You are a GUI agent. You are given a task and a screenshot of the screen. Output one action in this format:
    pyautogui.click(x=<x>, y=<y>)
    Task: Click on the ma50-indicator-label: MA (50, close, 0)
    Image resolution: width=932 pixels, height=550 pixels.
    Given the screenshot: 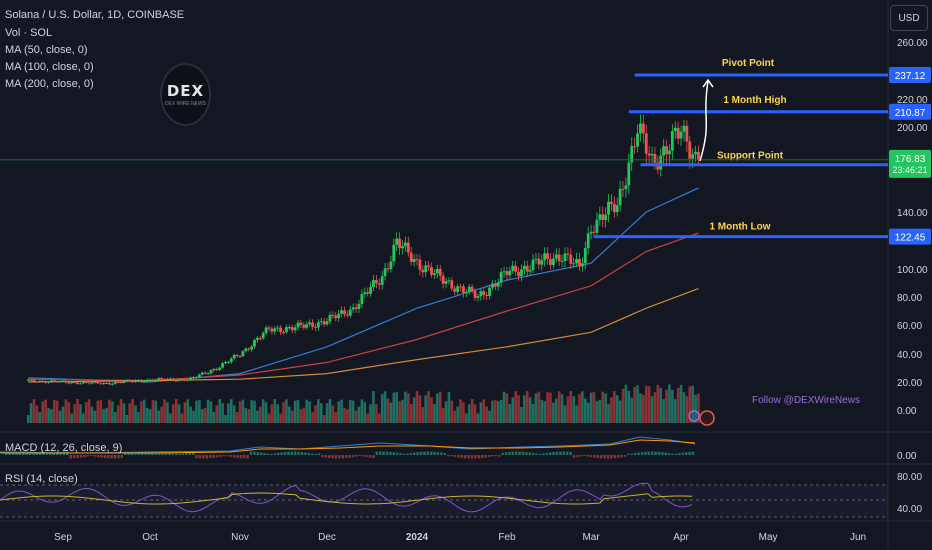 What is the action you would take?
    pyautogui.click(x=46, y=50)
    